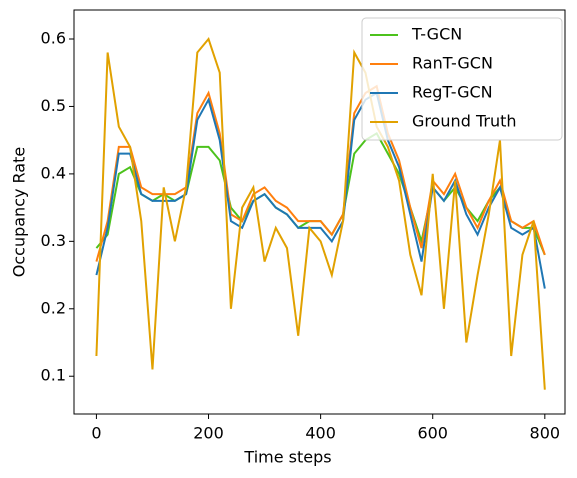 The width and height of the screenshot is (577, 478). I want to click on x-tick-label: 400, so click(320, 433).